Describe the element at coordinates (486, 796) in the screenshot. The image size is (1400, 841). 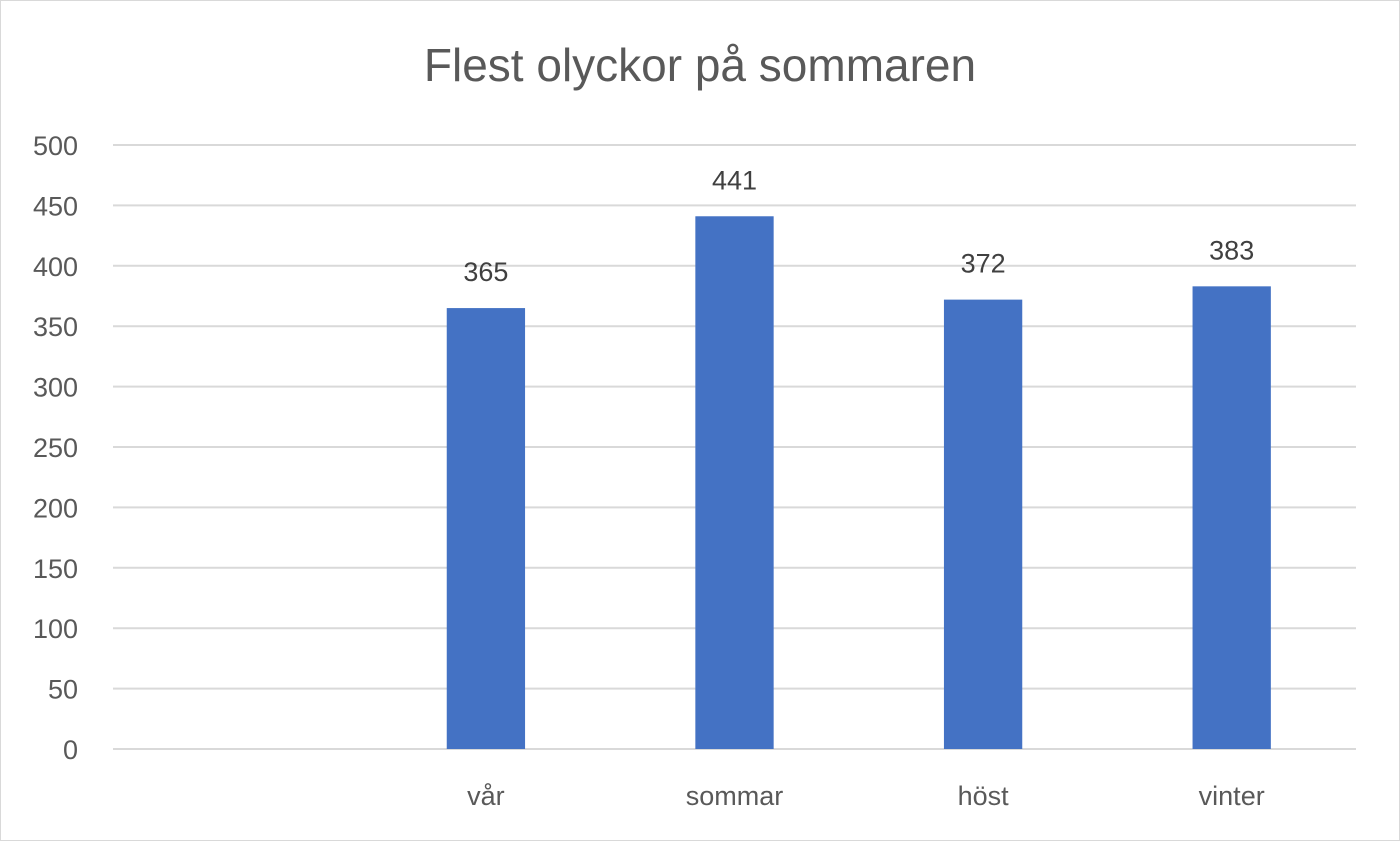
I see `category-label-vår: vår` at that location.